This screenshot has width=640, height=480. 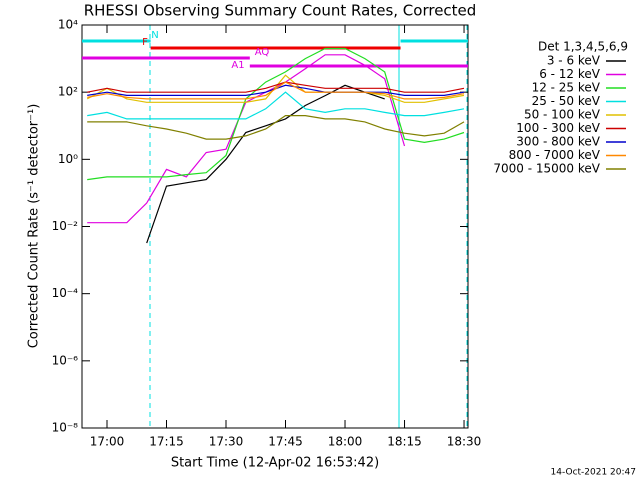 I want to click on y-tick-label: 10⁻², so click(x=65, y=226).